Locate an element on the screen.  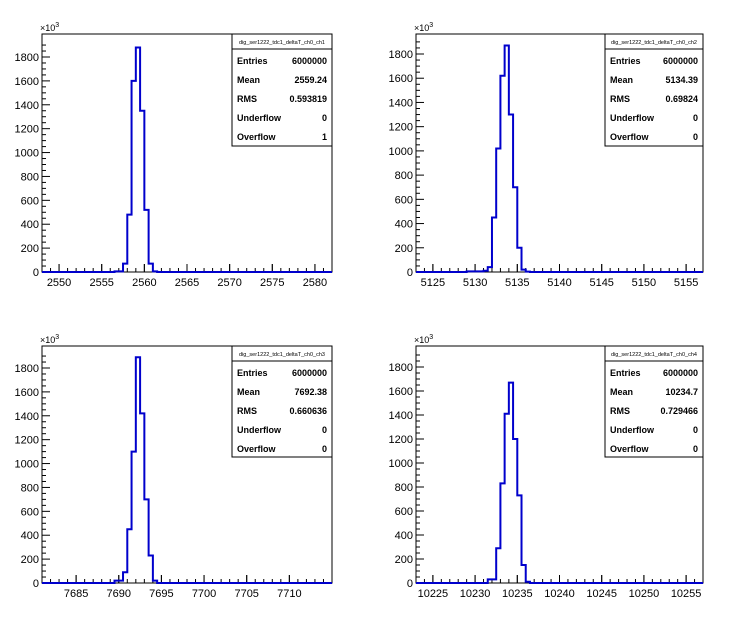
x-tick-label: 7705 is located at coordinates (246, 594).